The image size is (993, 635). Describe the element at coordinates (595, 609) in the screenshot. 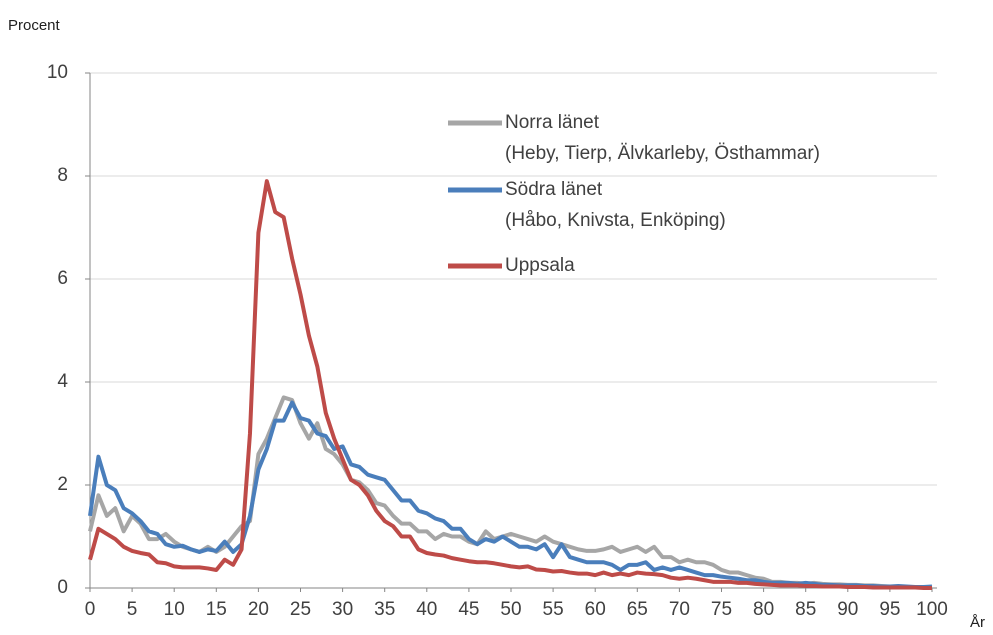

I see `x-tick-label: 60` at that location.